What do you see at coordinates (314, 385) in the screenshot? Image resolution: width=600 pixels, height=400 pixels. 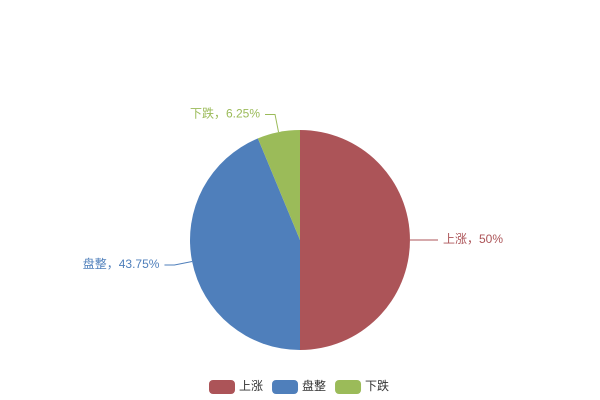 I see `legend-label: 盘整` at bounding box center [314, 385].